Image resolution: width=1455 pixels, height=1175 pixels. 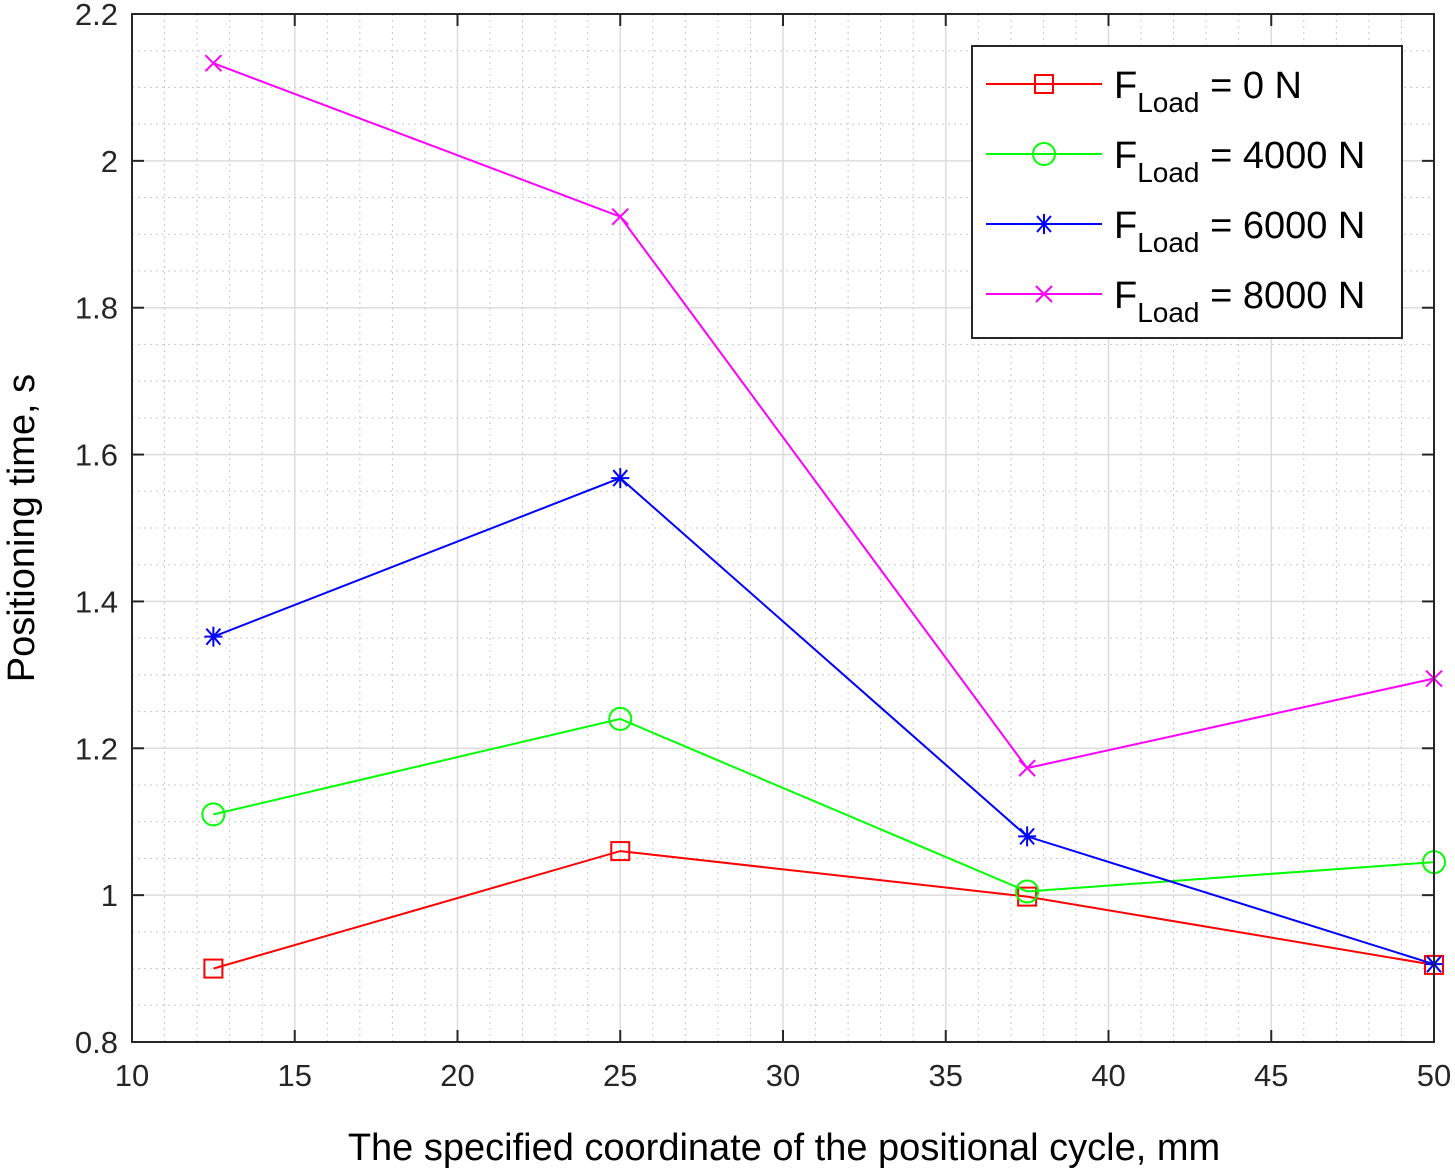 What do you see at coordinates (96, 601) in the screenshot?
I see `y-tick-label: 1.4` at bounding box center [96, 601].